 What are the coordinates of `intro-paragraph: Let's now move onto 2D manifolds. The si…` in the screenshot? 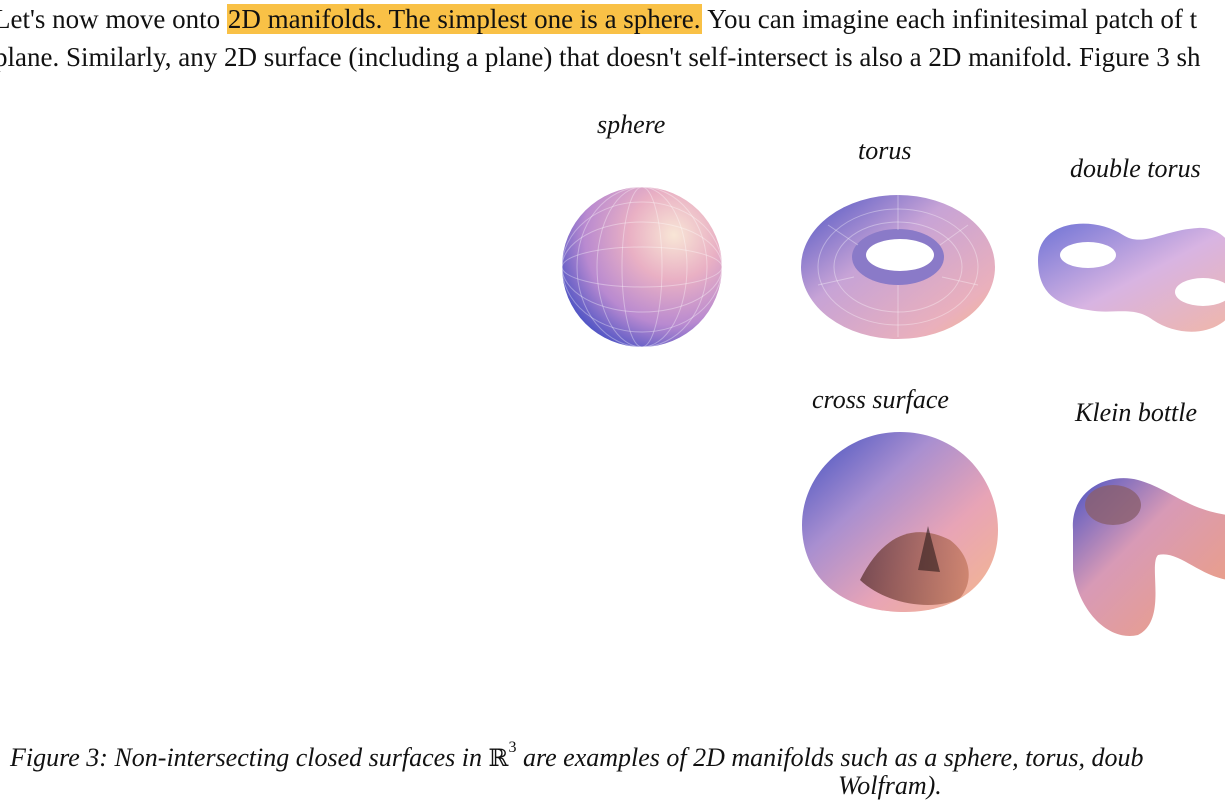 It's located at (612, 38).